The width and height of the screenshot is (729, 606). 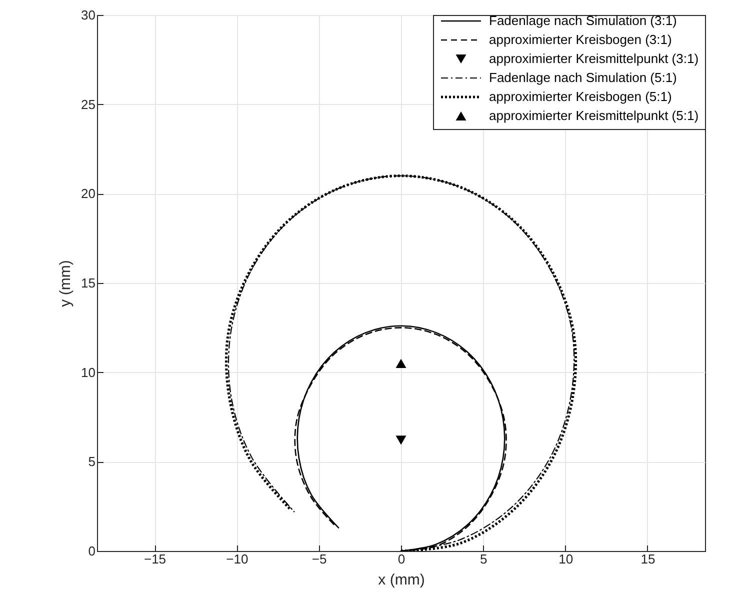 I want to click on legend-label: Fadenlage nach Simulation (5:1), so click(x=583, y=77).